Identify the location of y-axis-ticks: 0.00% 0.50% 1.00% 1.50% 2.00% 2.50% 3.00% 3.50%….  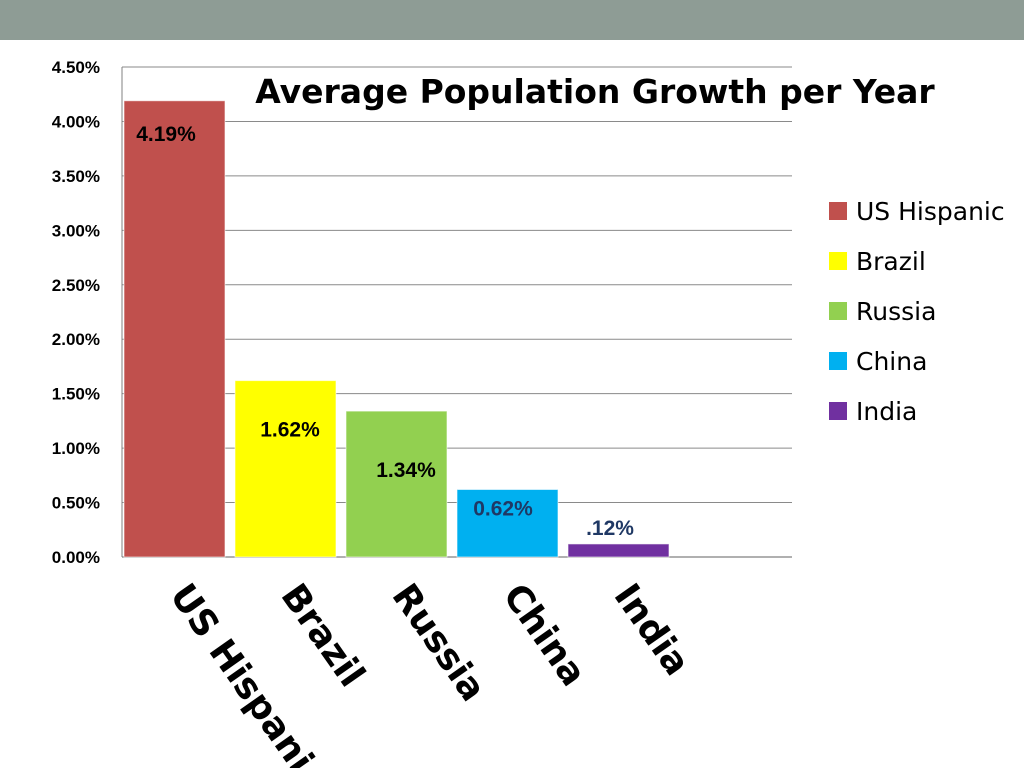
(76, 312).